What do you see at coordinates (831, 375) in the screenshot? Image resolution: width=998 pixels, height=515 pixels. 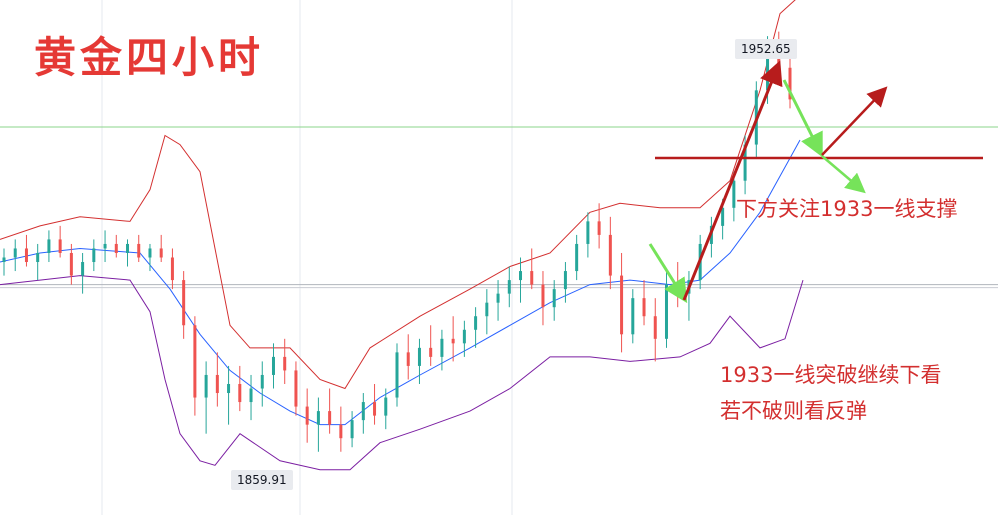 I see `break-note-1: 1933一线突破继续下看` at bounding box center [831, 375].